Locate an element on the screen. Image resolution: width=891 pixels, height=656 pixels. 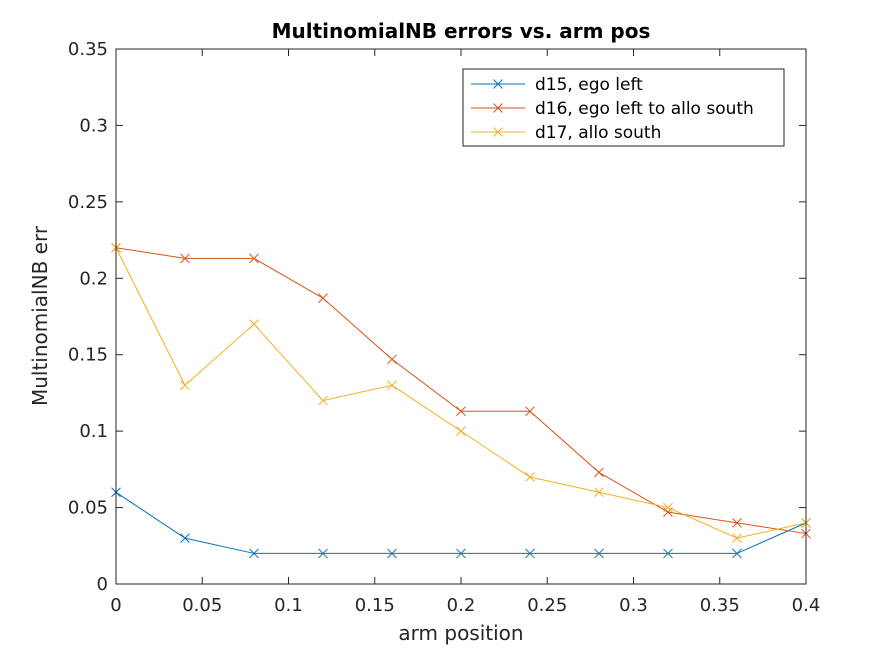
x-tick-label: 0.25 is located at coordinates (547, 605).